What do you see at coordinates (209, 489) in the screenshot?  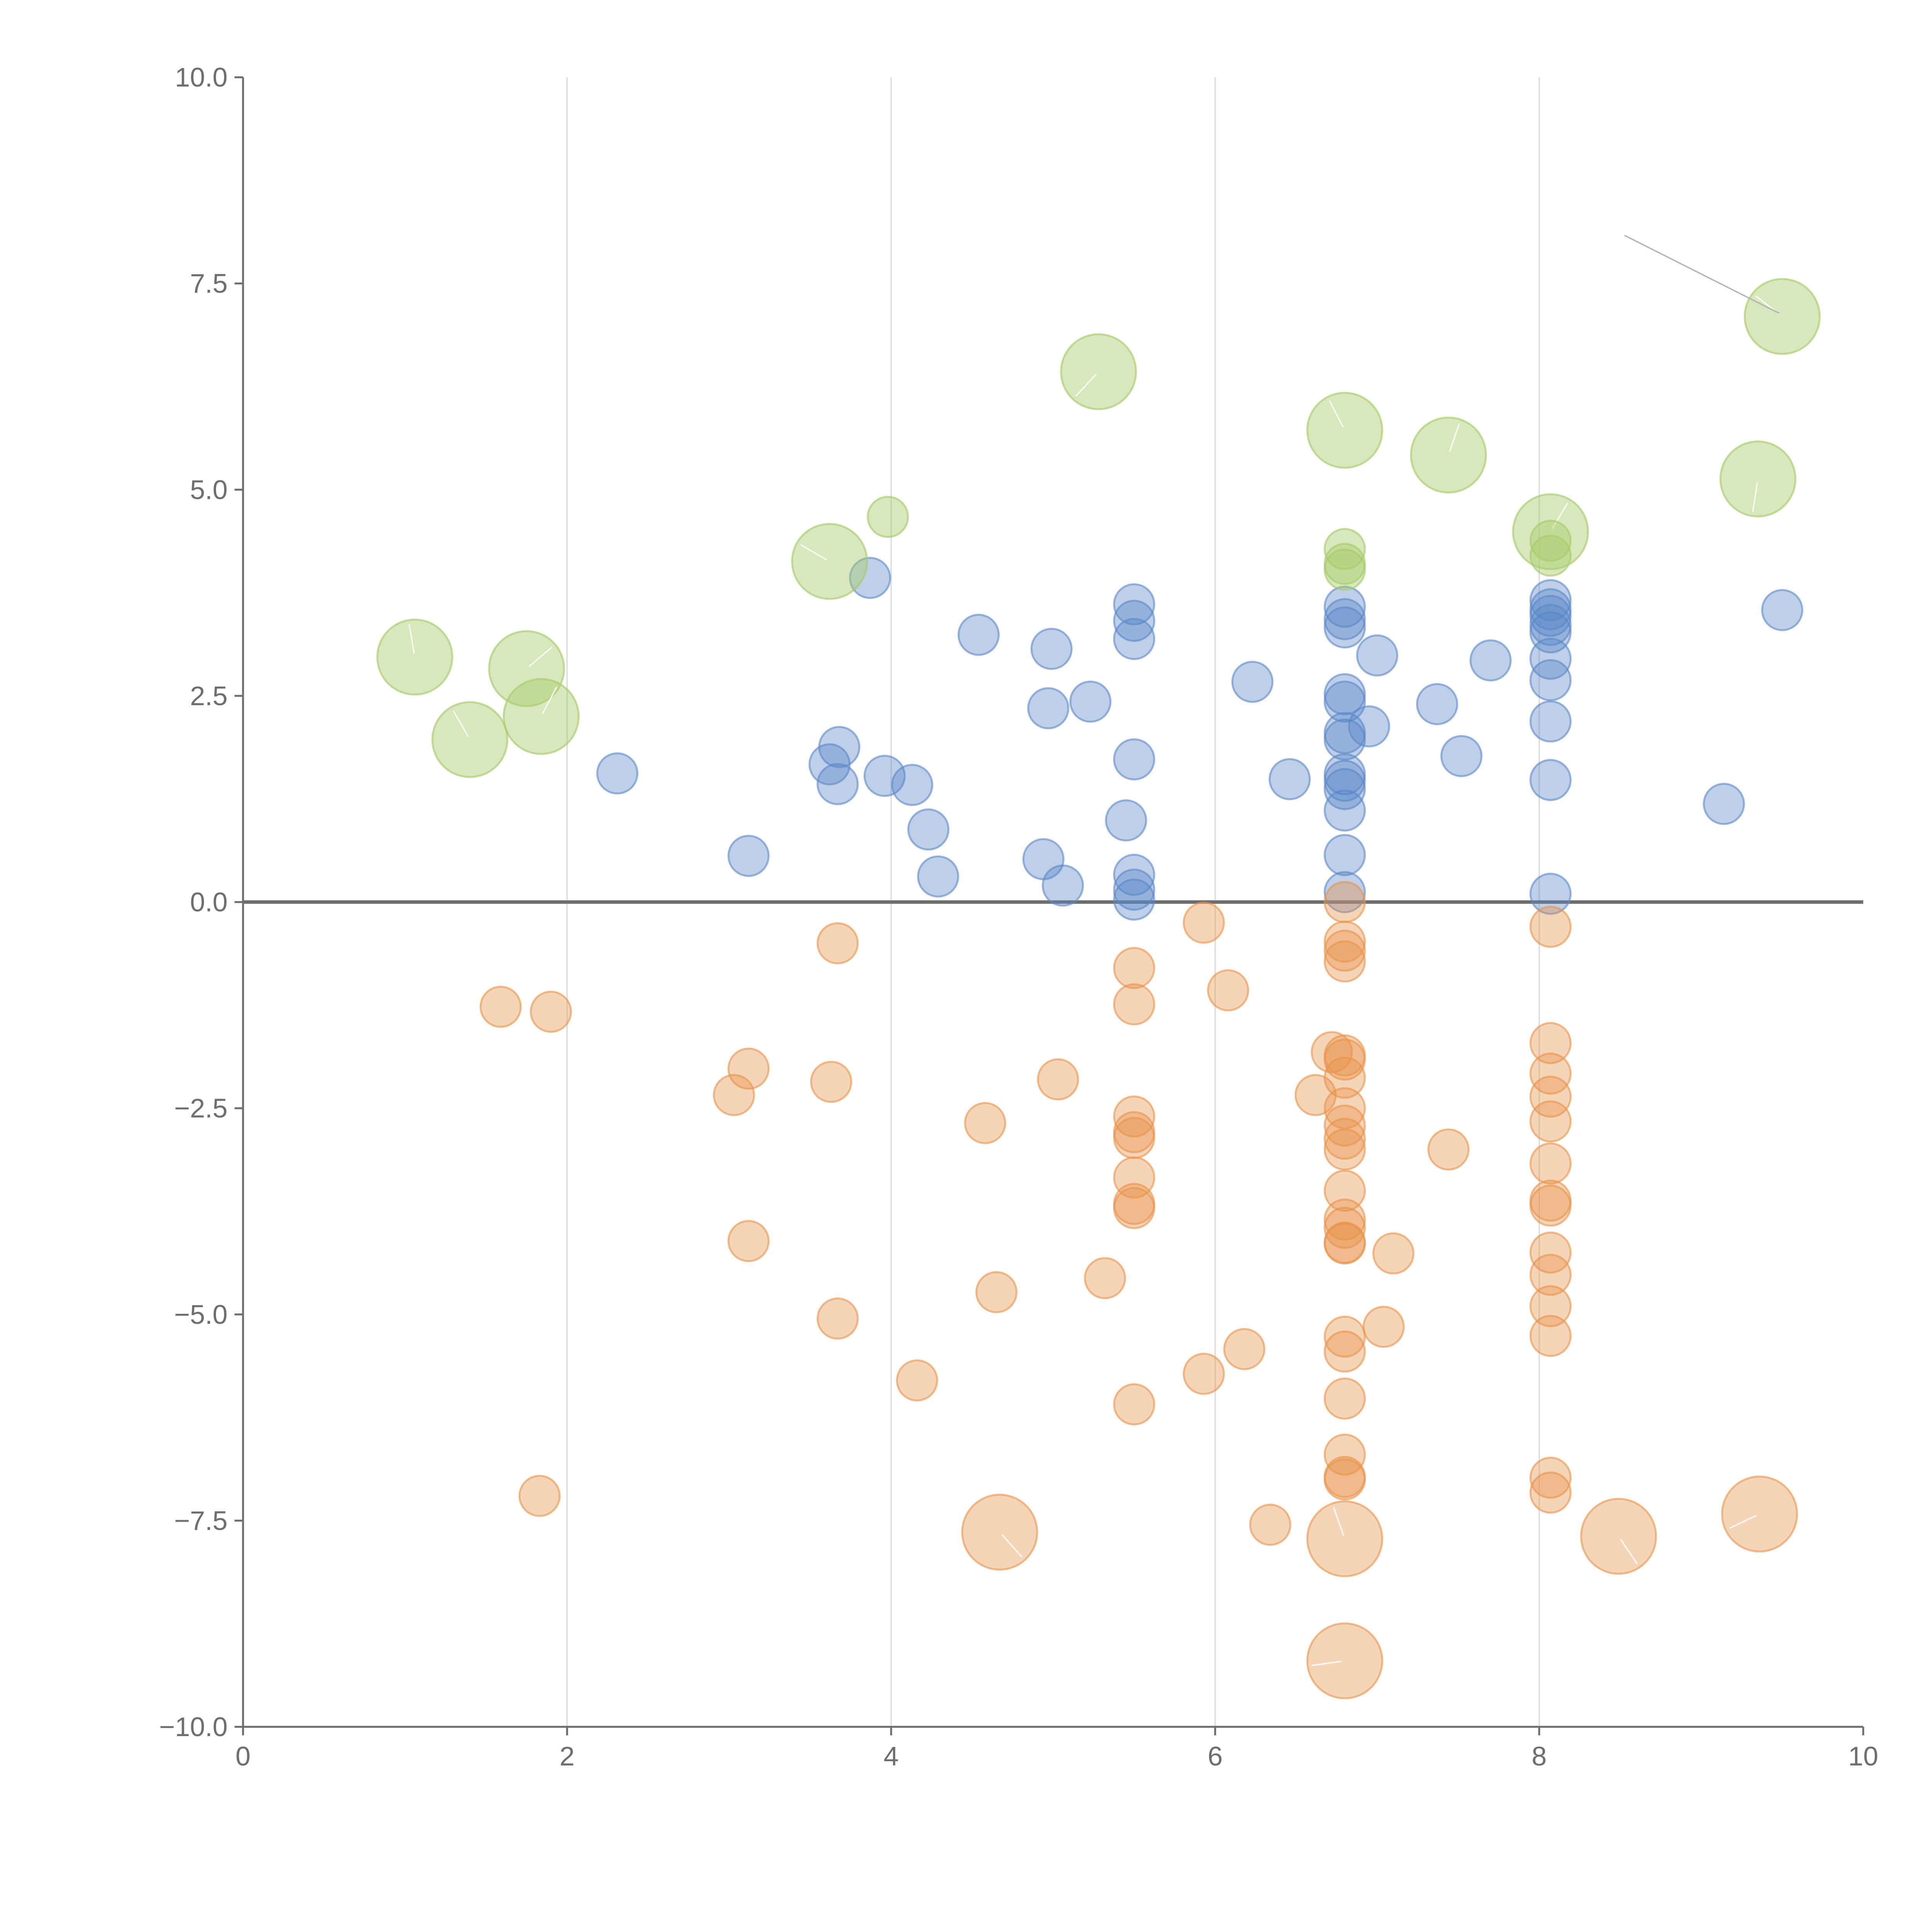 I see `y-tick-label: 5.0` at bounding box center [209, 489].